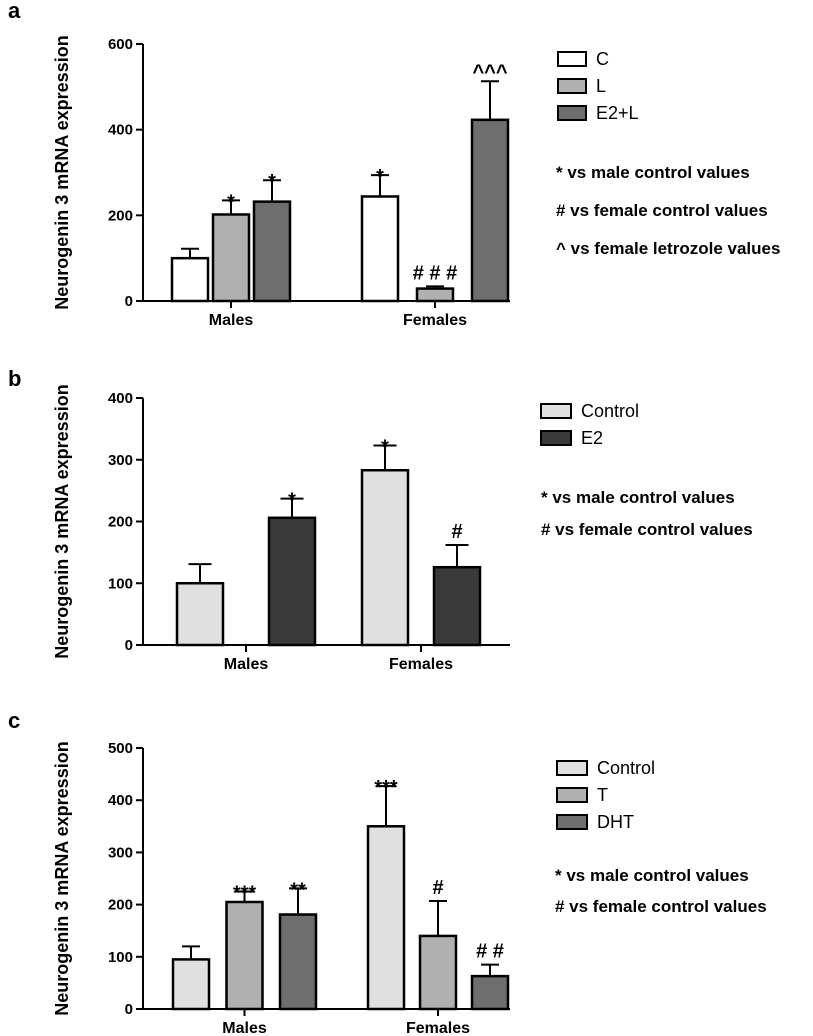 The image size is (813, 1036). Describe the element at coordinates (617, 113) in the screenshot. I see `legend-label: E2+L` at that location.